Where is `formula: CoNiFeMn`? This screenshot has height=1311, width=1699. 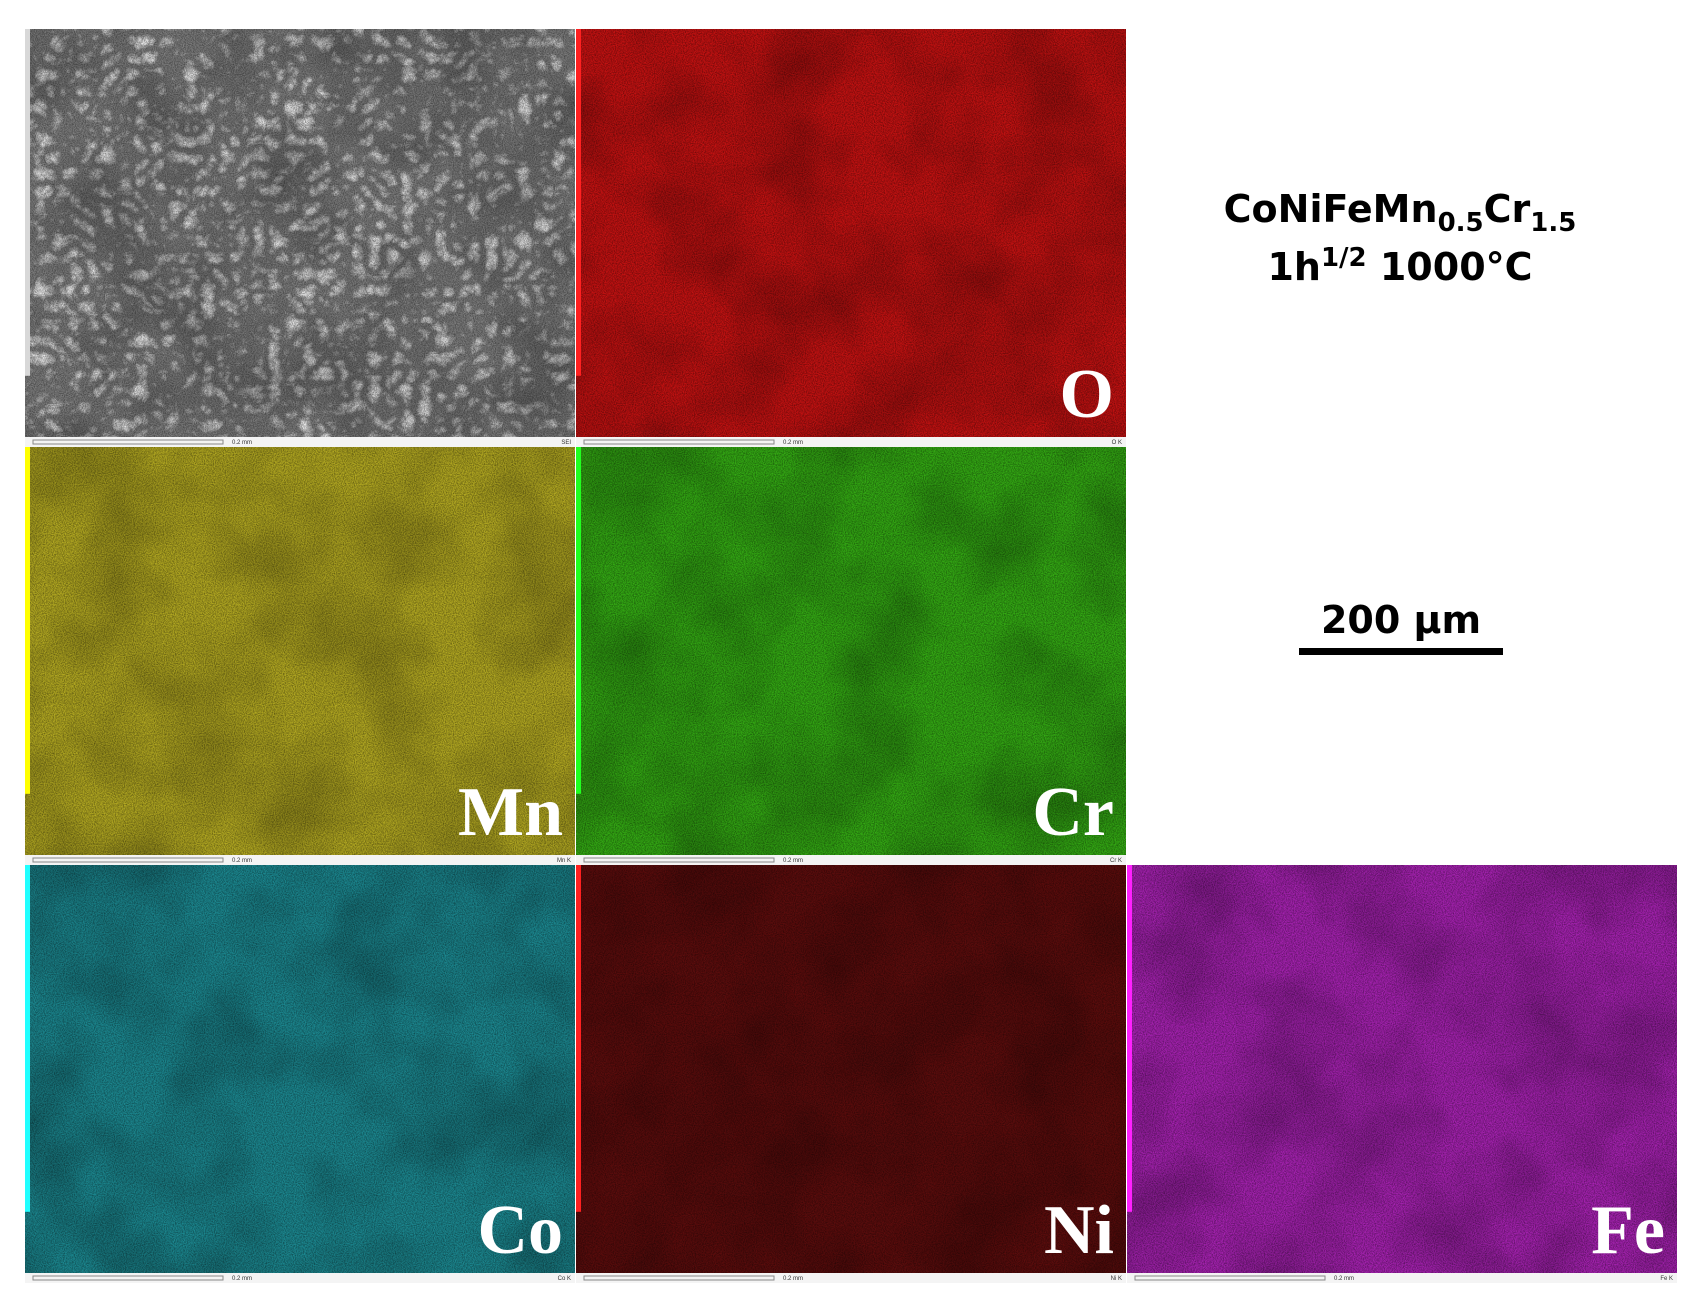 formula: CoNiFeMn is located at coordinates (1331, 209).